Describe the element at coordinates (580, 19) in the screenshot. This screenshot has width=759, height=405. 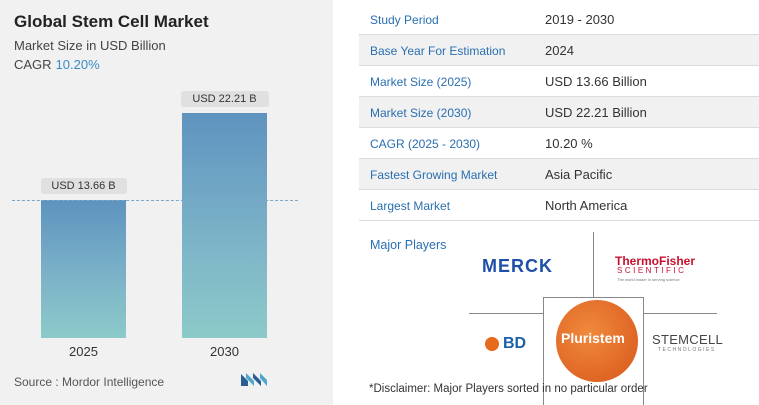
I see `row-value: 2019 - 2030` at that location.